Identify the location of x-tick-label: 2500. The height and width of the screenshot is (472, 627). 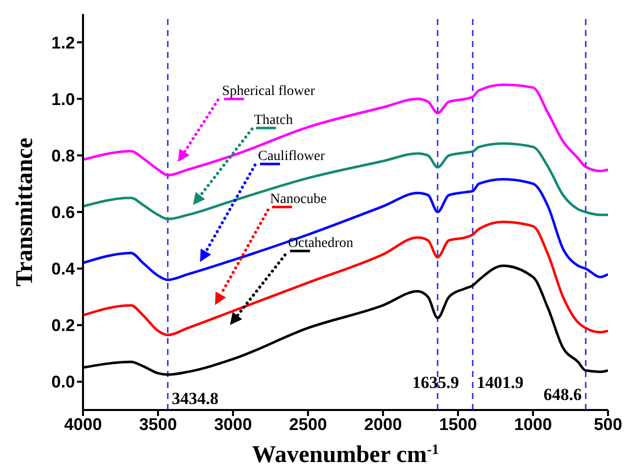
(308, 424).